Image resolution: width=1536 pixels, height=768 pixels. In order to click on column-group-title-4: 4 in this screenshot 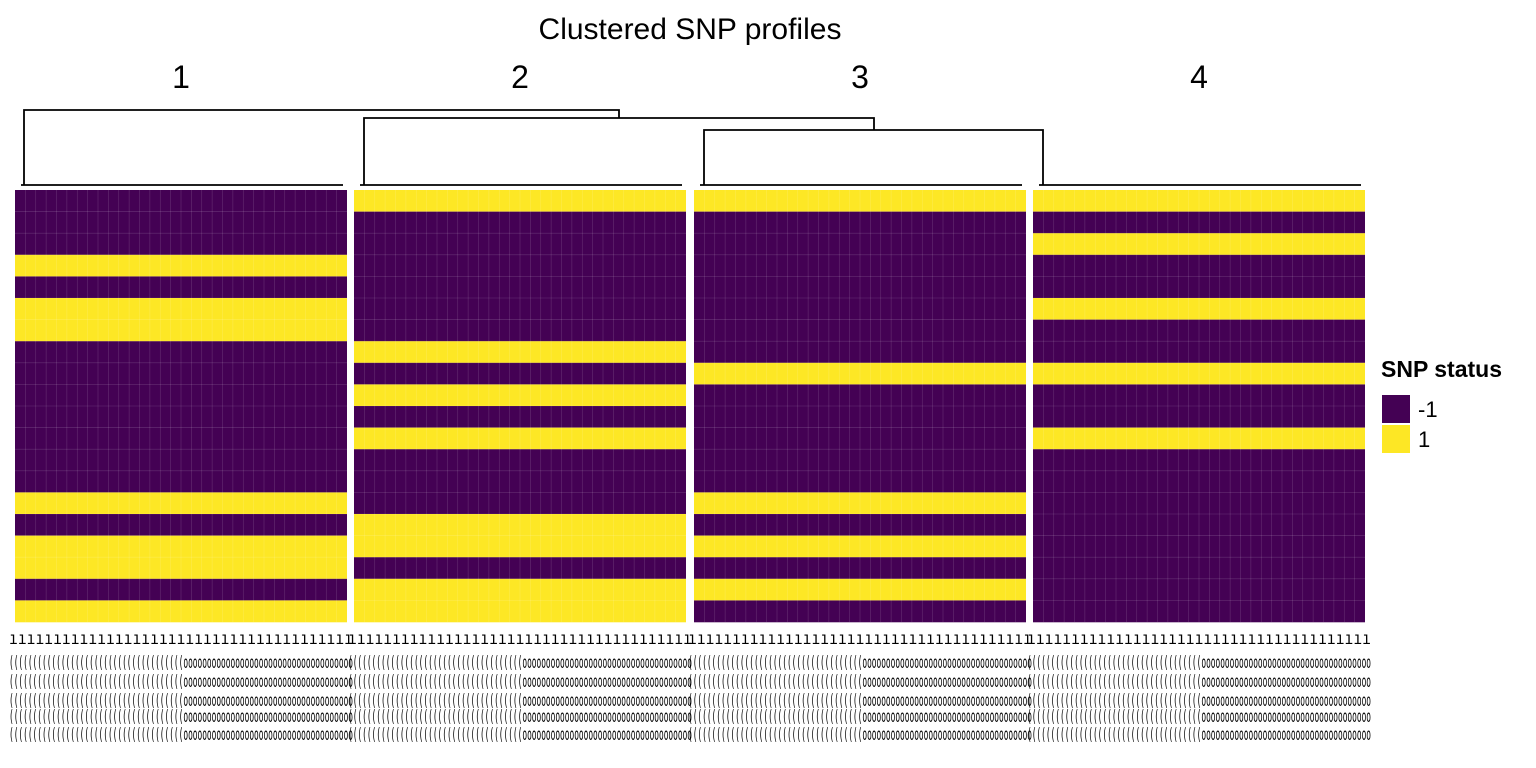, I will do `click(1199, 77)`.